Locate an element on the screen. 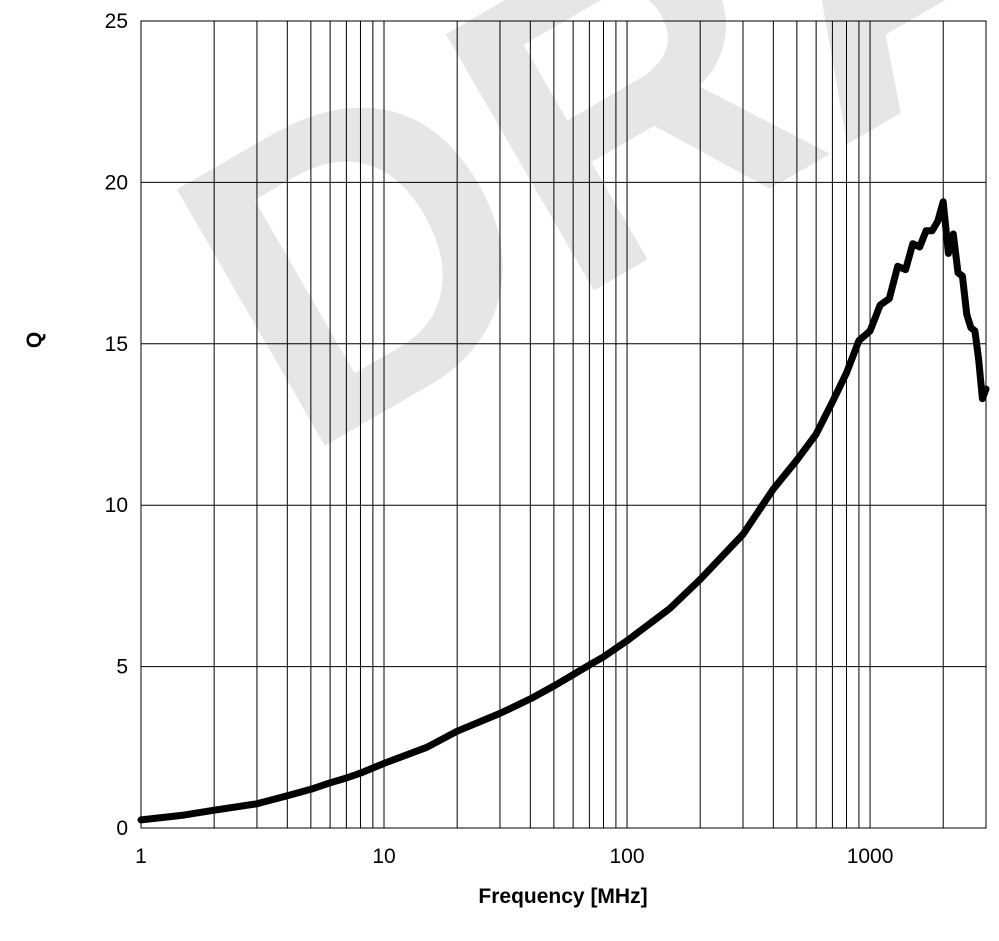  x-axis-tick-labels: 1 10 100 1000 is located at coordinates (514, 856).